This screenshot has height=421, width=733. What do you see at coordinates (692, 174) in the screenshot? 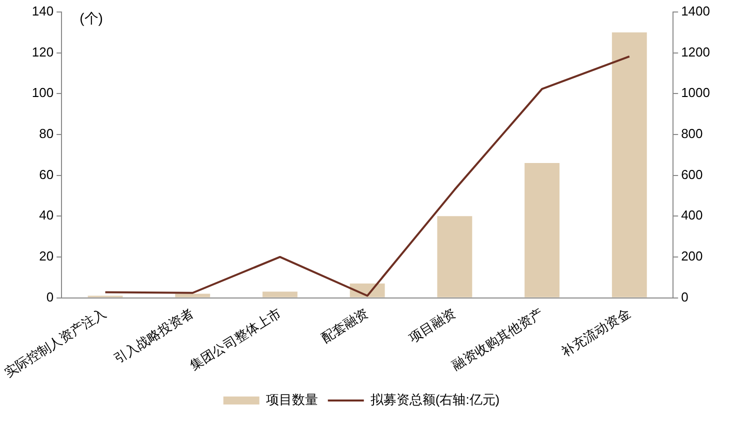
I see `y2-tick-label: 600` at bounding box center [692, 174].